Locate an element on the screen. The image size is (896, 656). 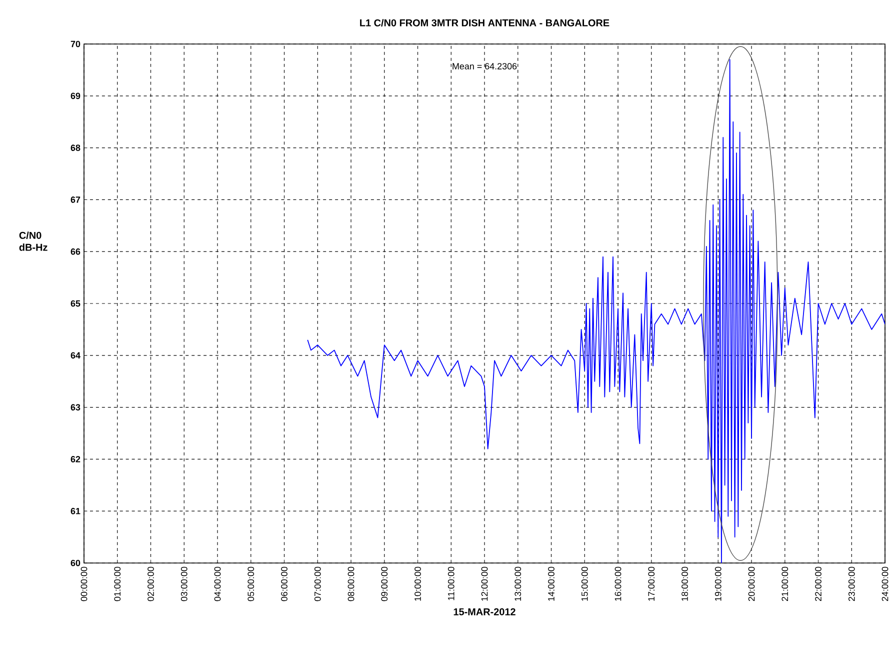
x-tick-label: 21:00:00 is located at coordinates (785, 583).